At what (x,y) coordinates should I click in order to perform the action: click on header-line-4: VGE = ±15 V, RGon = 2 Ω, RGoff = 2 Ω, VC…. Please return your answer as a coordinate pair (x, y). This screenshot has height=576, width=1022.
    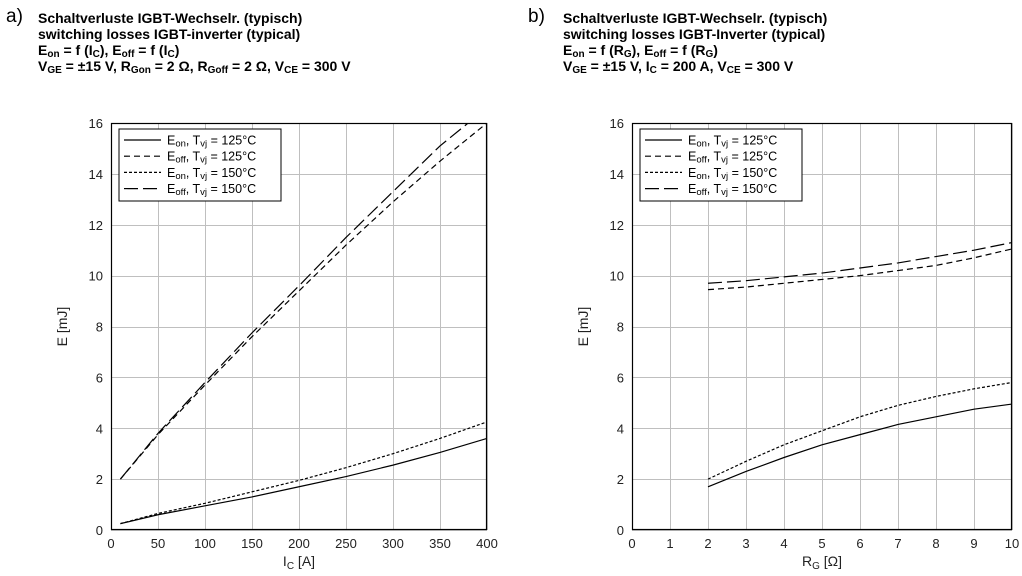
    Looking at the image, I should click on (194, 67).